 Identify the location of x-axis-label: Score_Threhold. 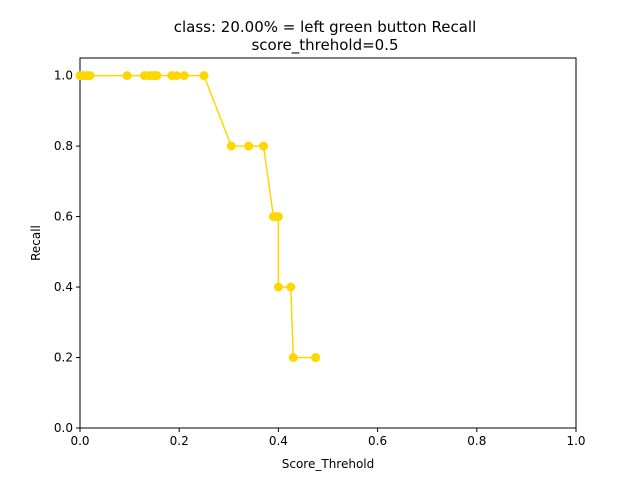
(328, 464).